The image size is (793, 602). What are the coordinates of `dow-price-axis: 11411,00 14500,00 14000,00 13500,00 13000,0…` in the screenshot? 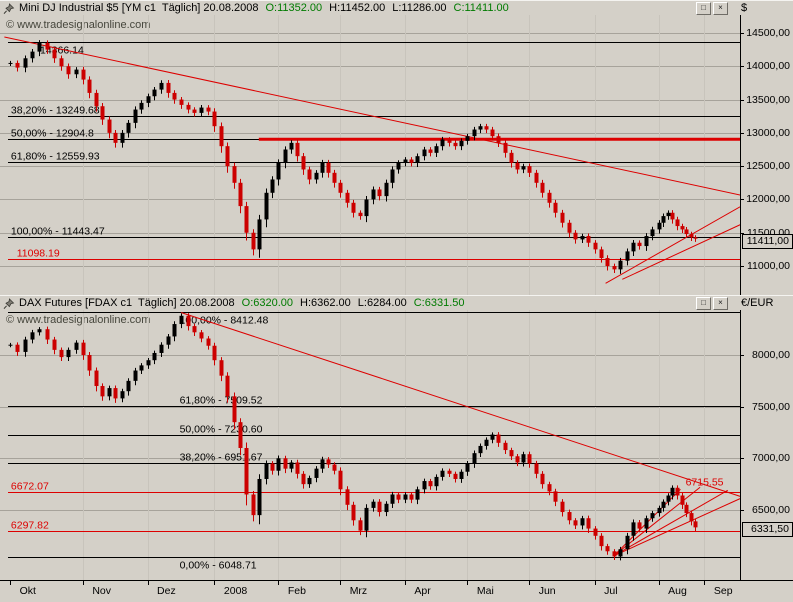 It's located at (766, 155).